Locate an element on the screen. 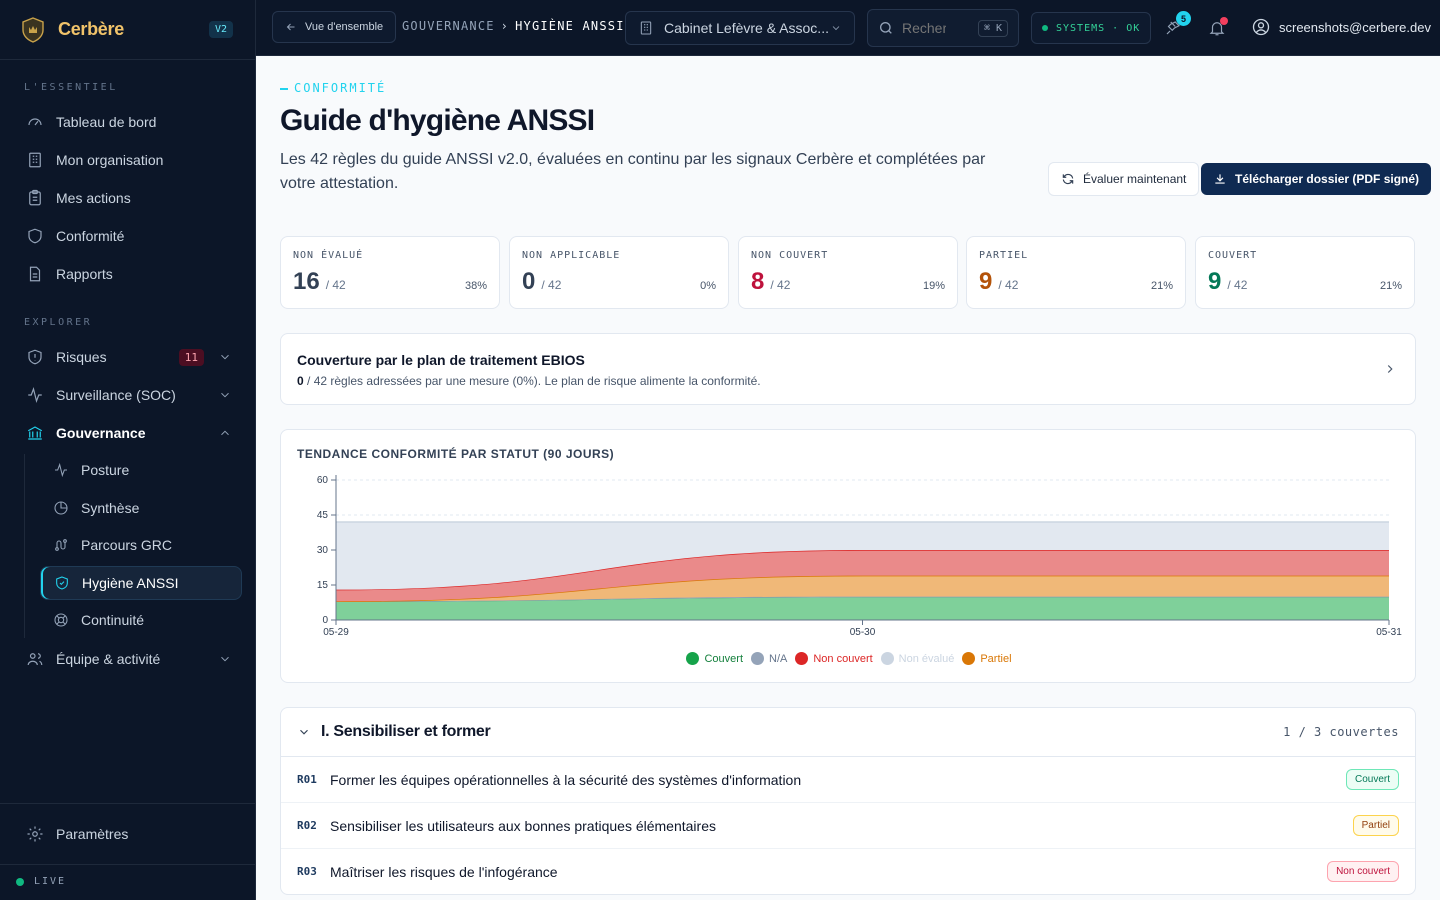 The height and width of the screenshot is (900, 1440). rules-section-count: 1 / 3 couvertes is located at coordinates (1341, 732).